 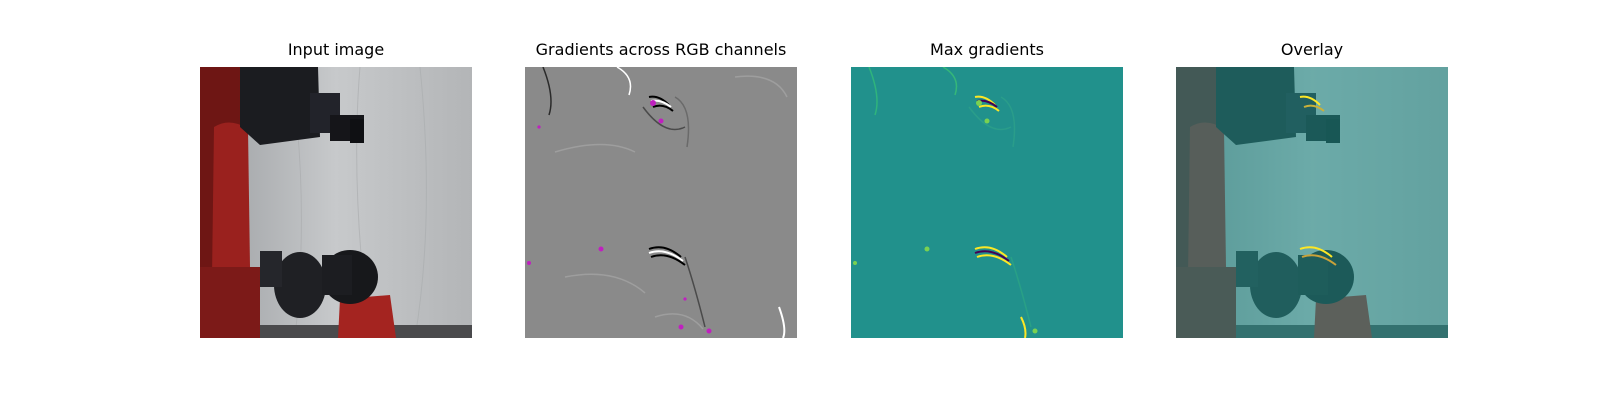 What do you see at coordinates (231, 204) in the screenshot?
I see `robot-arm-red` at bounding box center [231, 204].